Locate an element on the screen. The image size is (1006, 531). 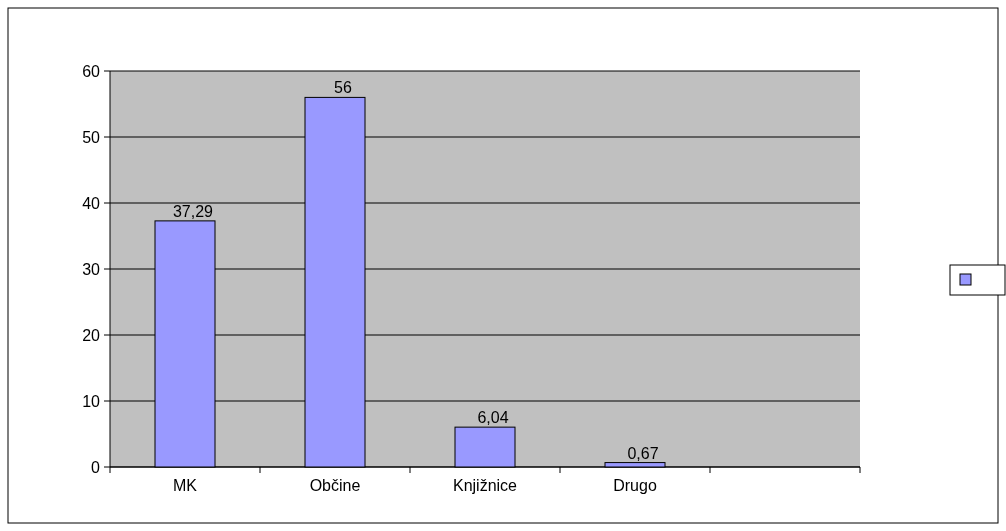
y-tick-label: 60 is located at coordinates (91, 71).